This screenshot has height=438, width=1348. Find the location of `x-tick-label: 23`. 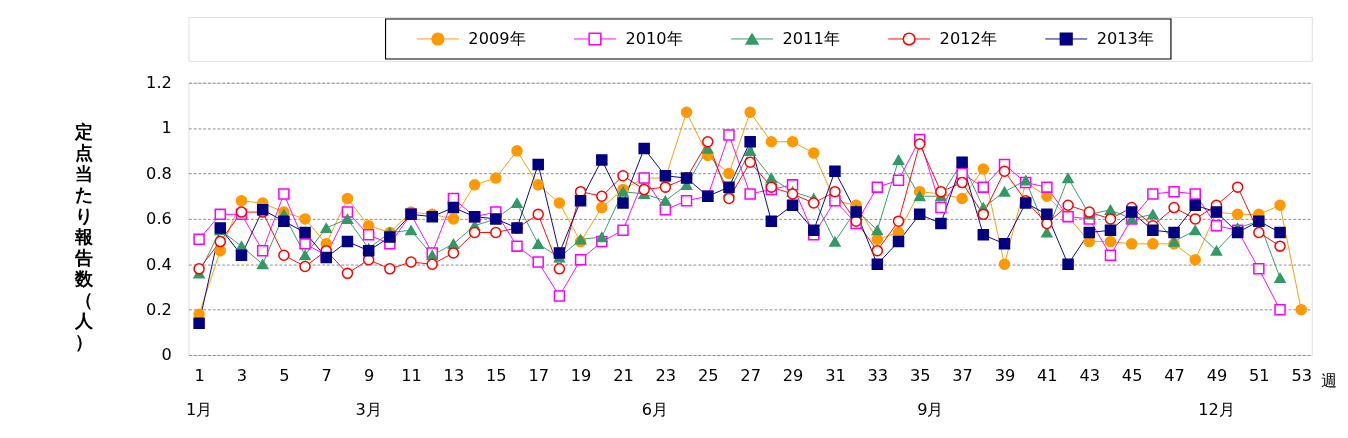

x-tick-label: 23 is located at coordinates (666, 376).